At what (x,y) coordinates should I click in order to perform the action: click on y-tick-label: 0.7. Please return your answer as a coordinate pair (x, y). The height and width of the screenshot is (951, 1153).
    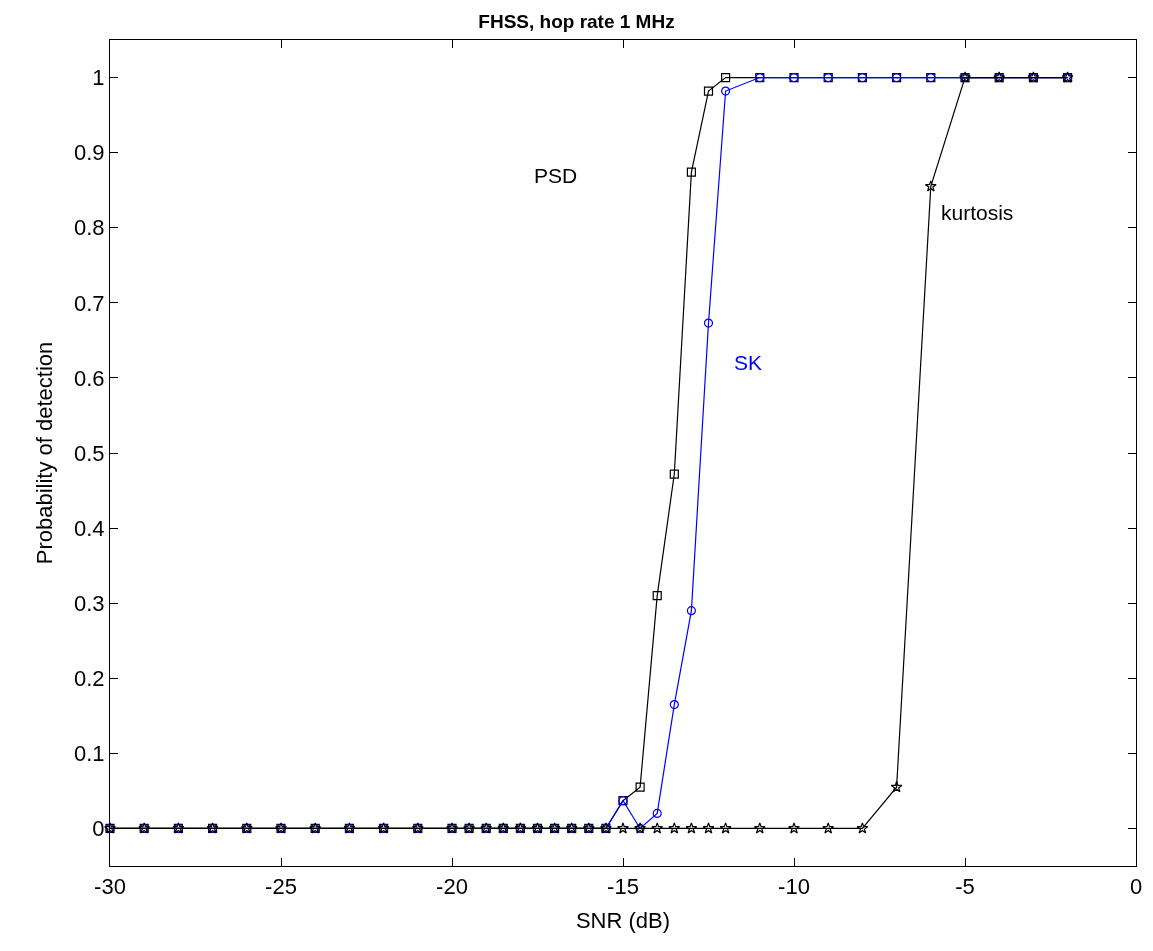
    Looking at the image, I should click on (89, 303).